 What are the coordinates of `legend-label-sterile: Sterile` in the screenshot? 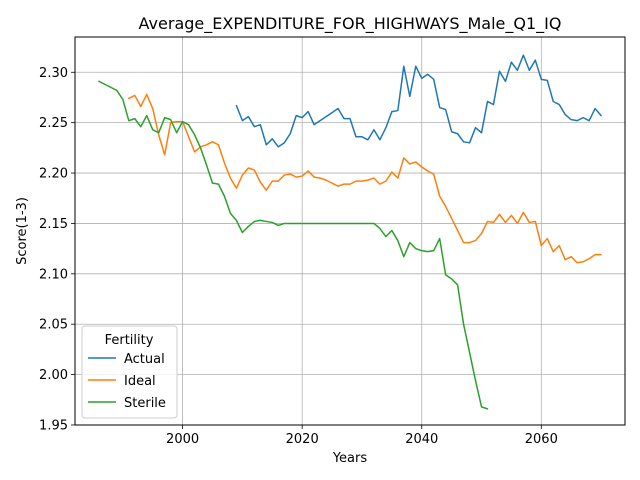 It's located at (145, 403).